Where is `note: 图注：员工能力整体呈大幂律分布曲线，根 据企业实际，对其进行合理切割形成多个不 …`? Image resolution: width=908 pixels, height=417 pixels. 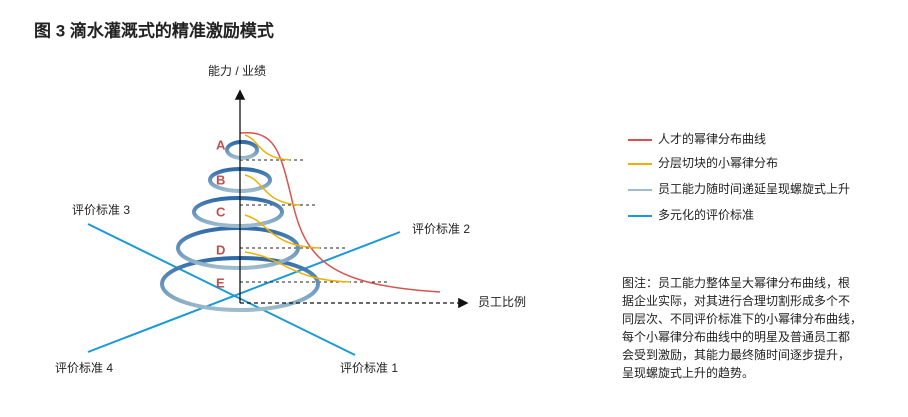 note: 图注：员工能力整体呈大幂律分布曲线，根 据企业实际，对其进行合理切割形成多个不 … is located at coordinates (742, 327).